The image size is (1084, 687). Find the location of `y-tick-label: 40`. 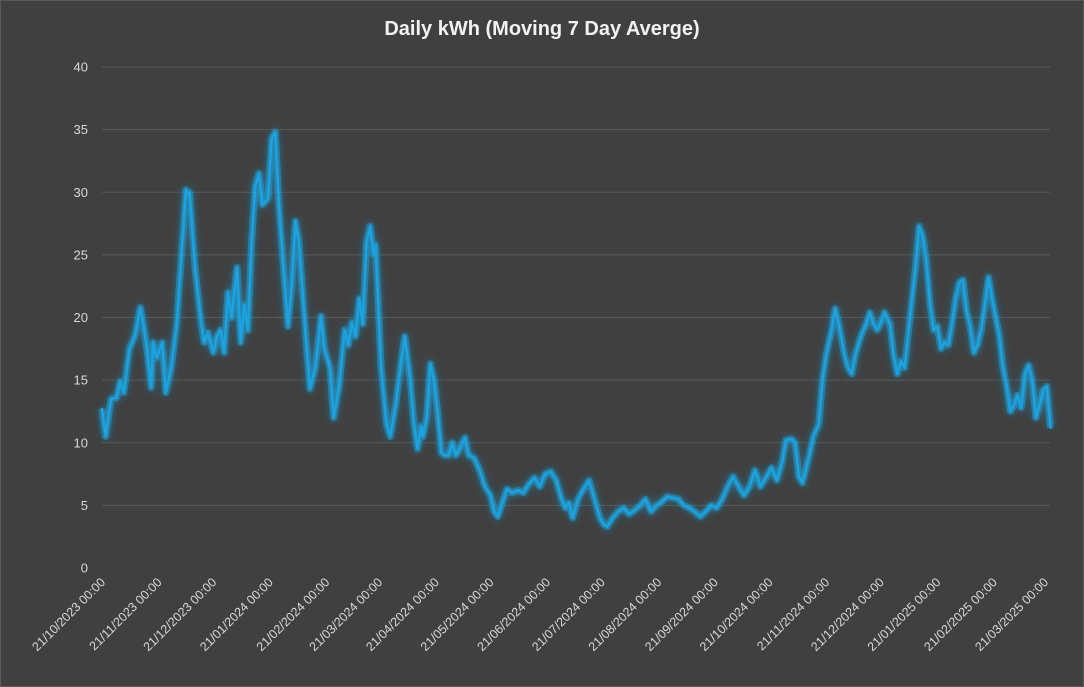

y-tick-label: 40 is located at coordinates (81, 67).